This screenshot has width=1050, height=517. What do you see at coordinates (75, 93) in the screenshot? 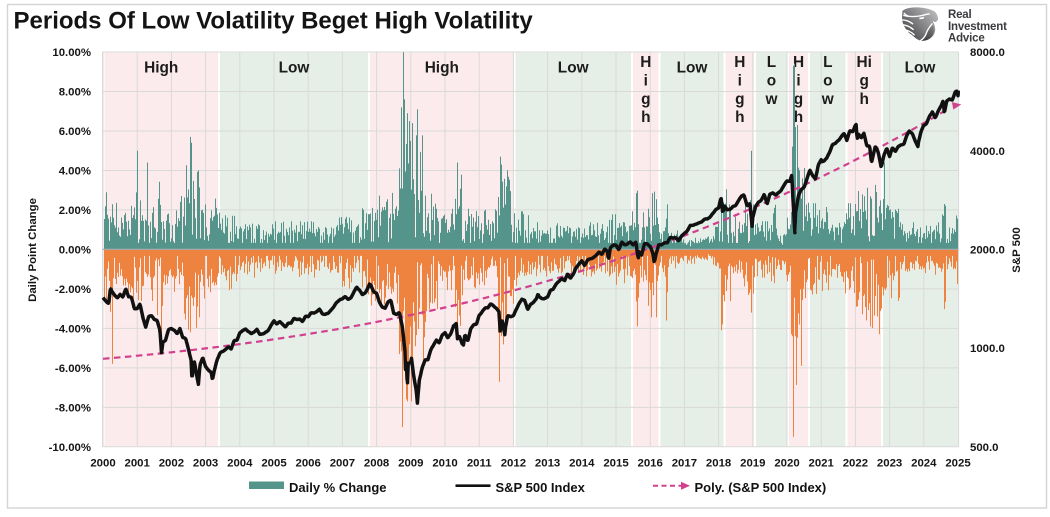
I see `svg-text: 8.00%` at bounding box center [75, 93].